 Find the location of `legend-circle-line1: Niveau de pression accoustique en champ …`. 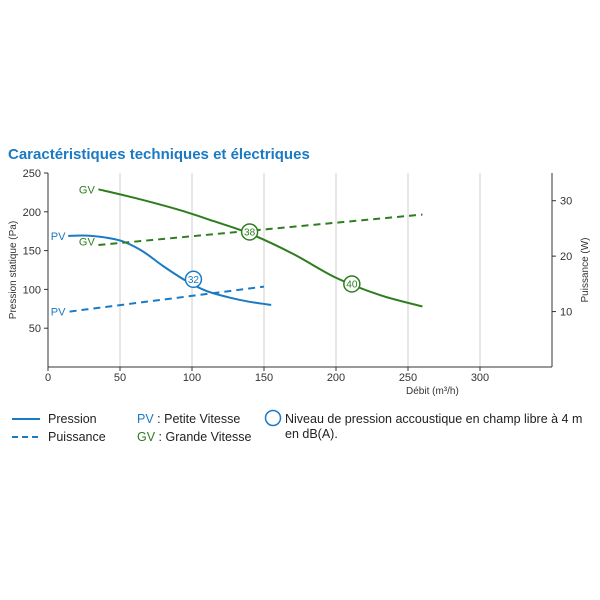

legend-circle-line1: Niveau de pression accoustique en champ … is located at coordinates (433, 419).